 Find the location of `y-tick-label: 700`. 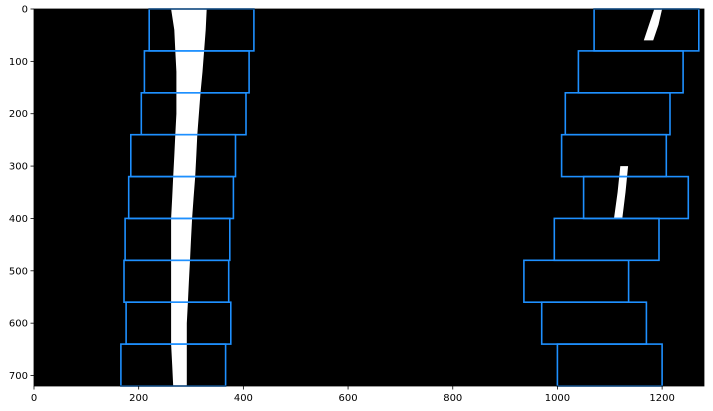

y-tick-label: 700 is located at coordinates (18, 376).